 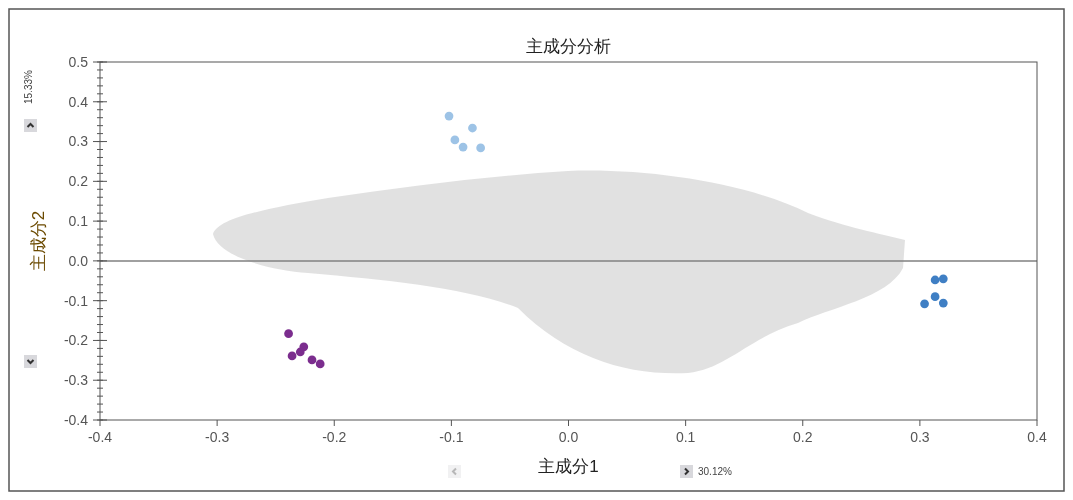 What do you see at coordinates (78, 141) in the screenshot?
I see `y-tick-label: 0.3` at bounding box center [78, 141].